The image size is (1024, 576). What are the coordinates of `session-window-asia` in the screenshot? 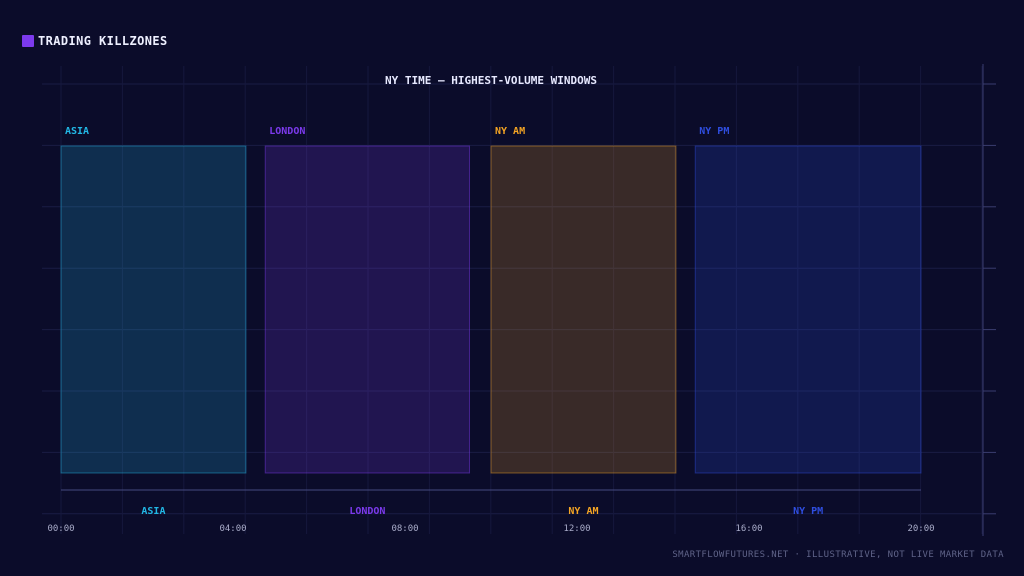 It's located at (153, 309).